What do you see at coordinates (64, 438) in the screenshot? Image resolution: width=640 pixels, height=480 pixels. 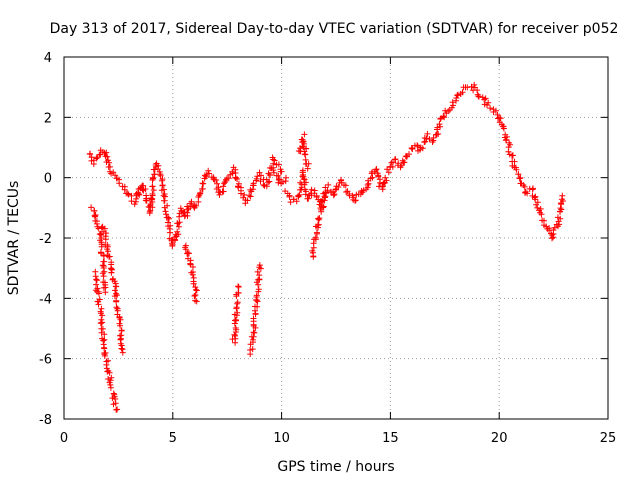 I see `x-tick-label: 0` at bounding box center [64, 438].